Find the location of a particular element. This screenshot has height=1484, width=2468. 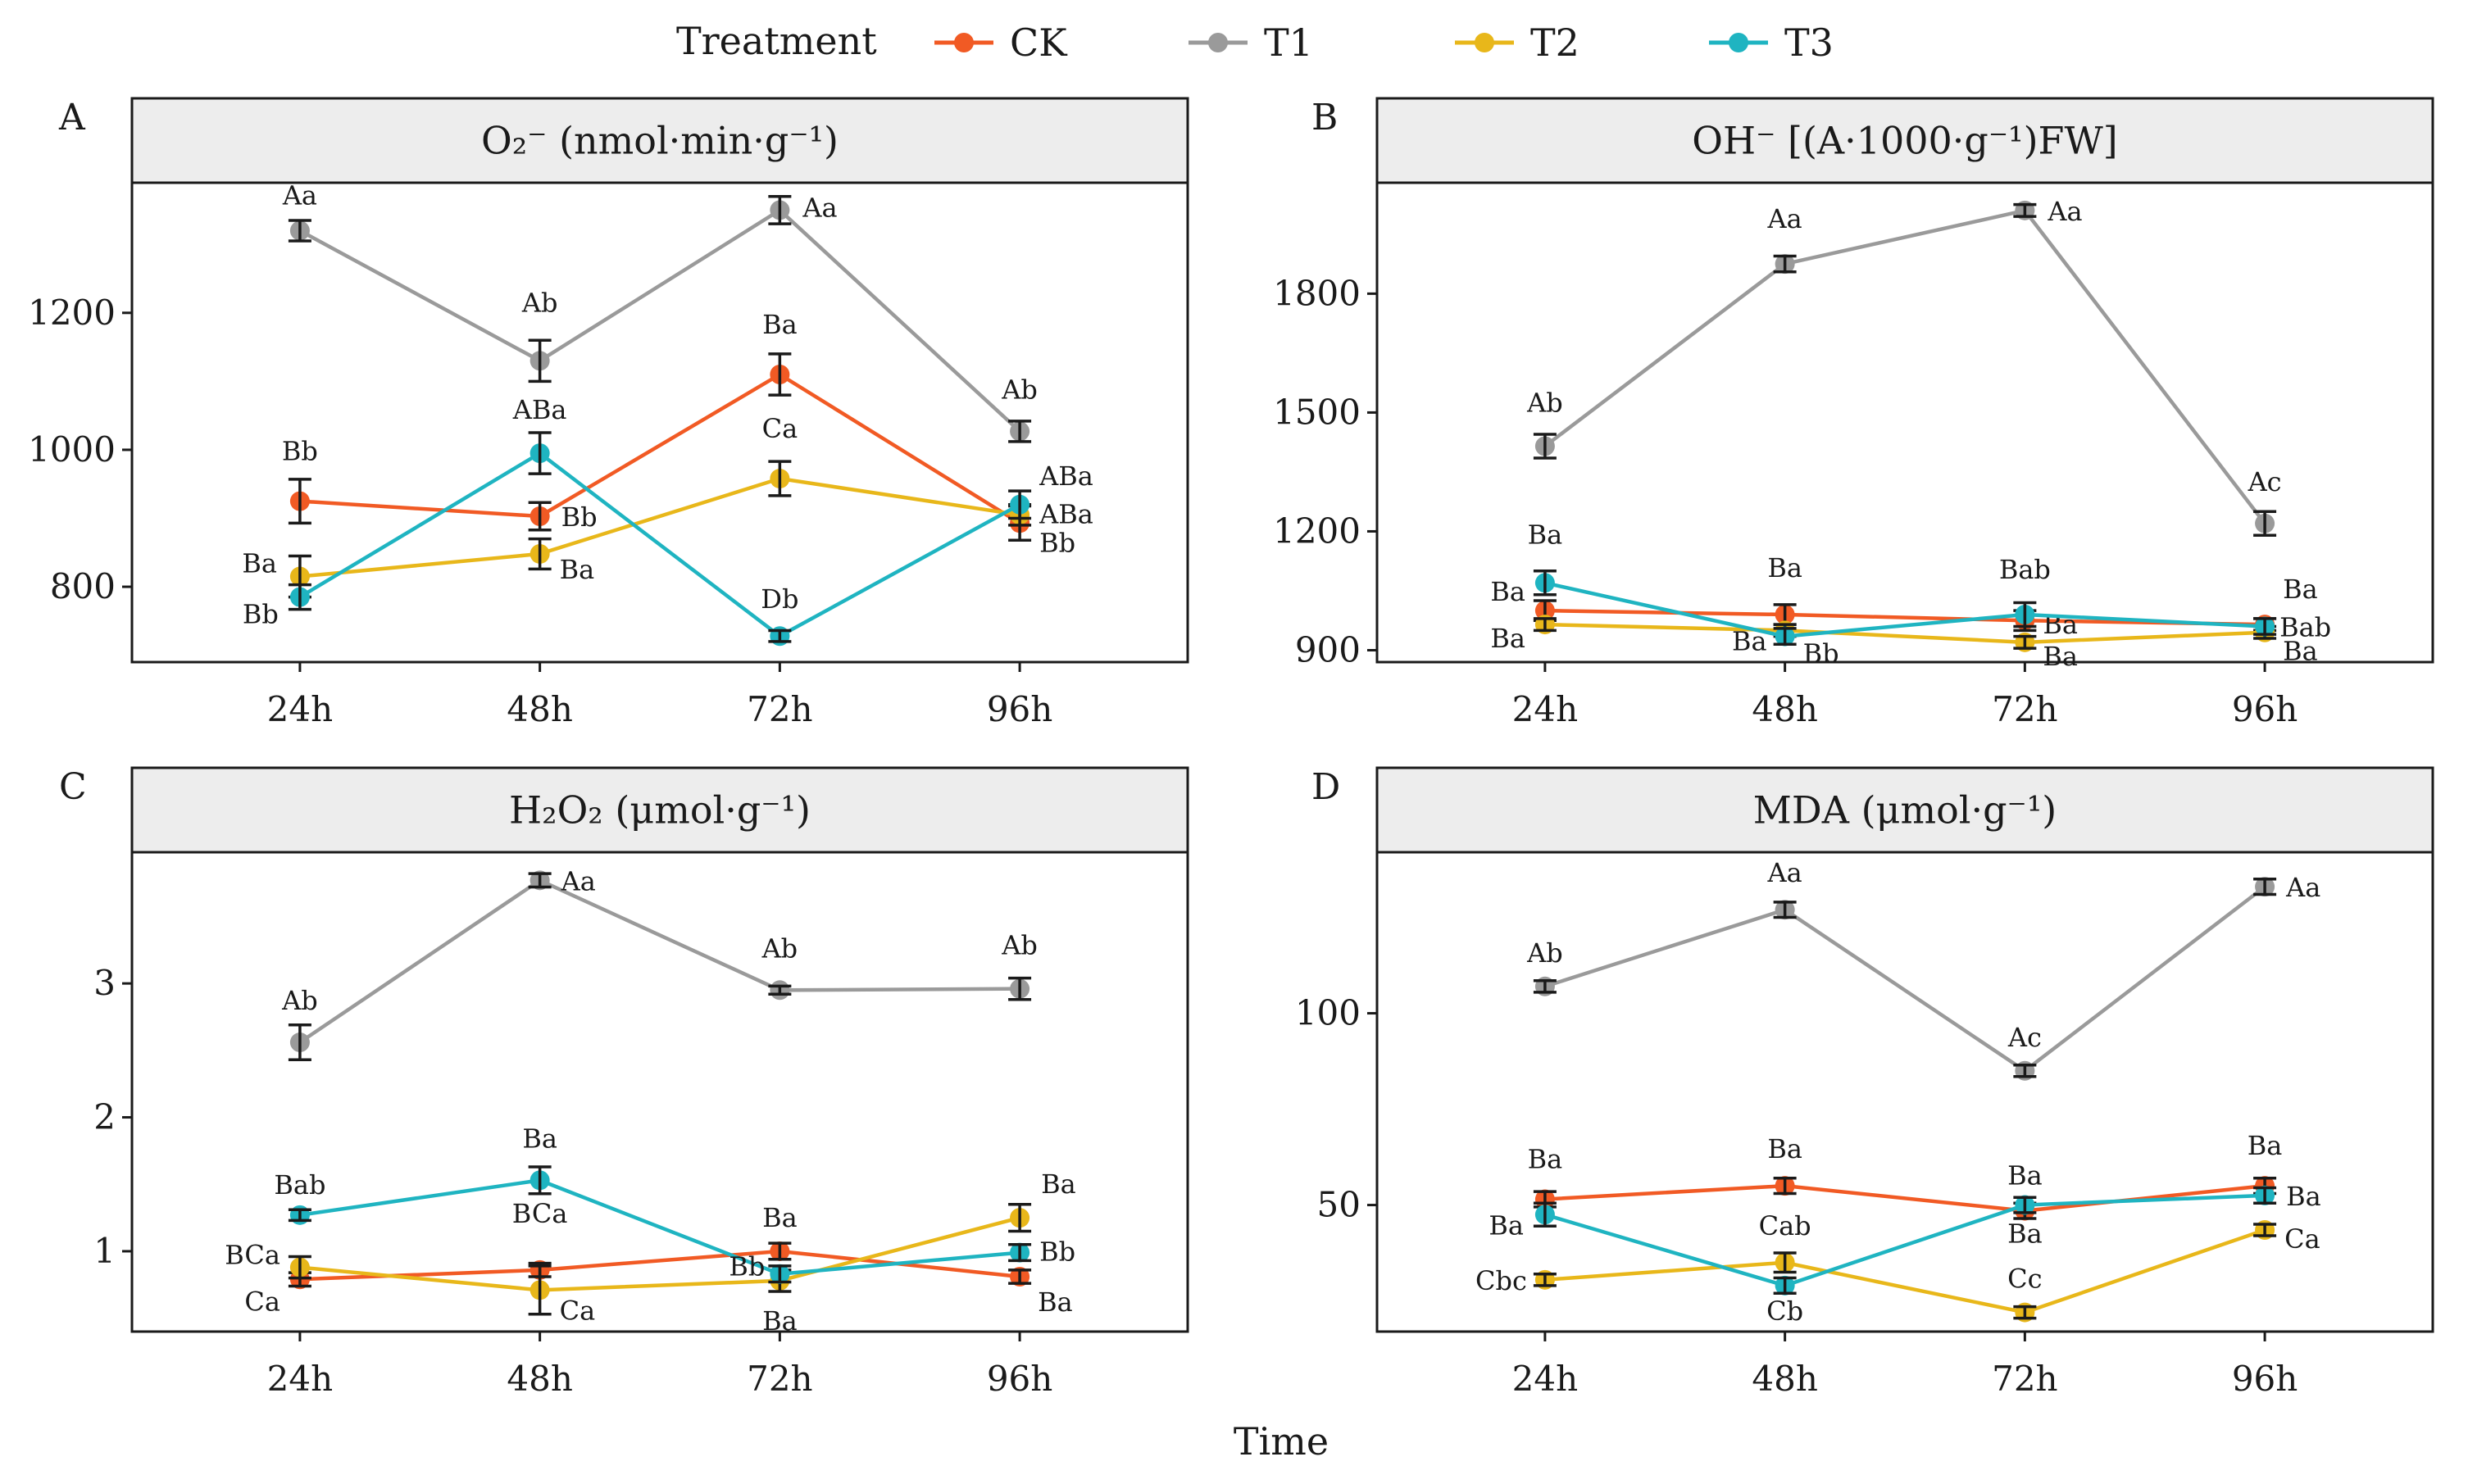

significance-label: BCa is located at coordinates (252, 1255).